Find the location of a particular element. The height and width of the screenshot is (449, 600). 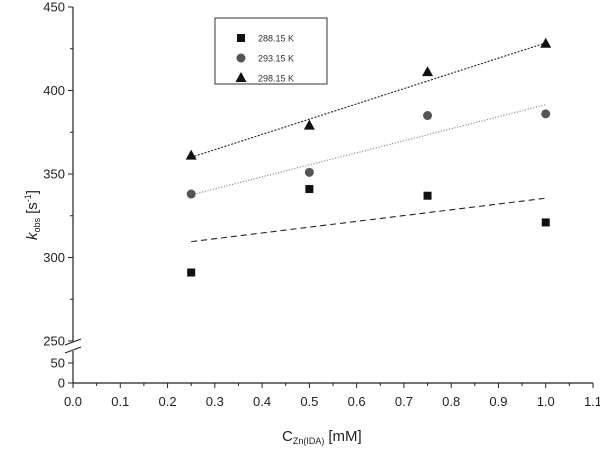

y-tick-label: 50 is located at coordinates (58, 363).